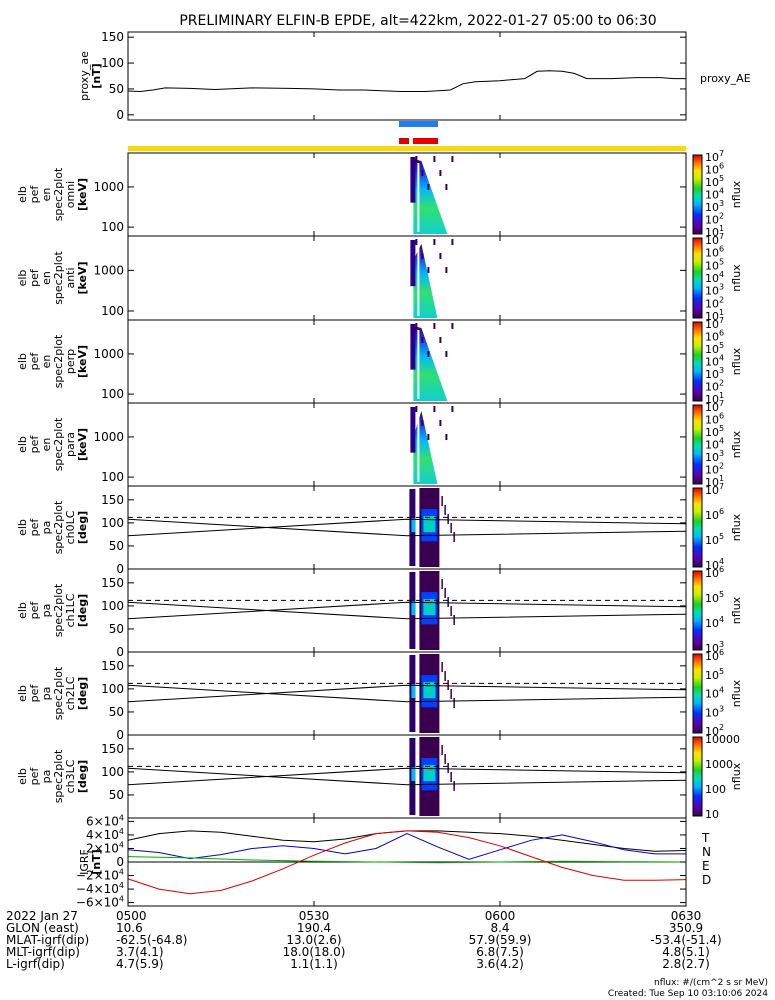 The width and height of the screenshot is (775, 1000). What do you see at coordinates (499, 928) in the screenshot?
I see `ephemeris-cell: 8.4` at bounding box center [499, 928].